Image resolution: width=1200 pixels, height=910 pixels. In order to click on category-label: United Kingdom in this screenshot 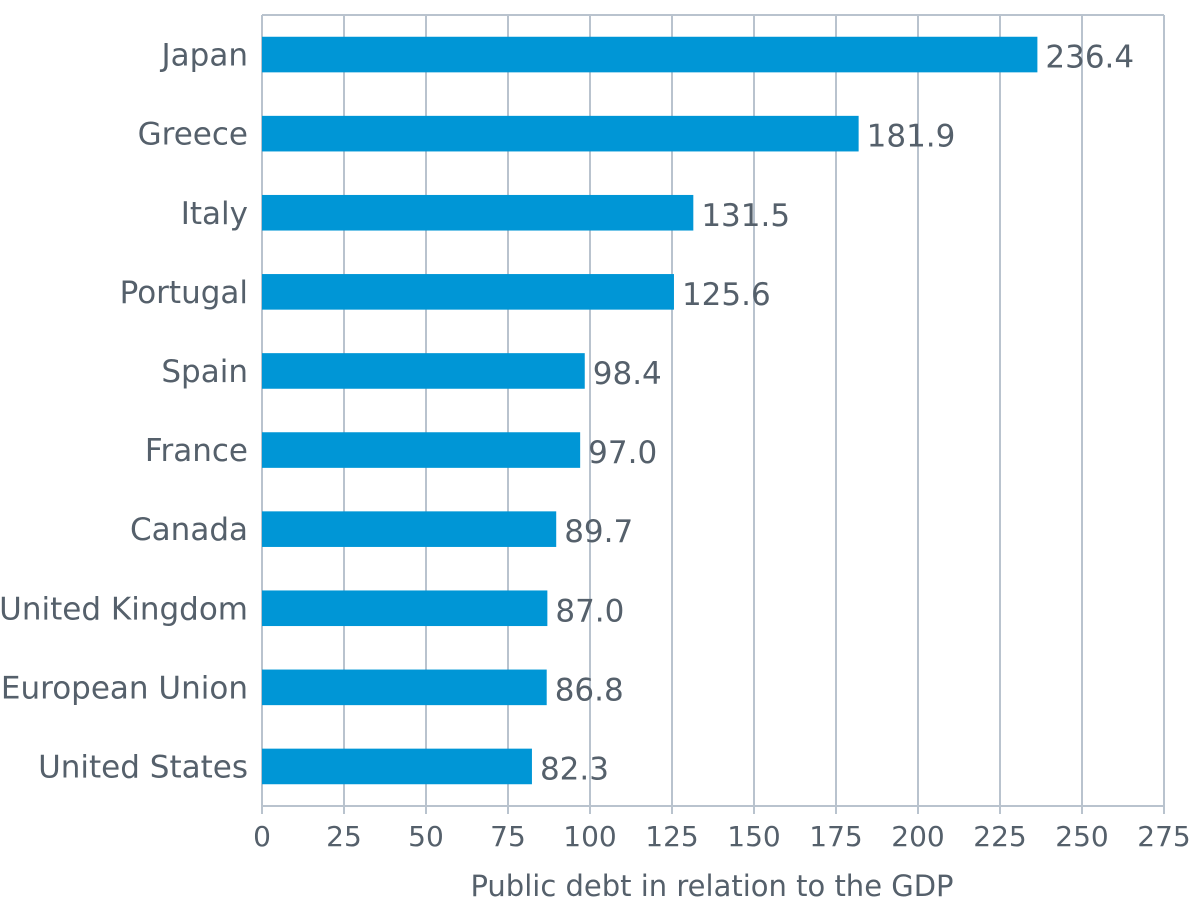, I will do `click(124, 609)`.